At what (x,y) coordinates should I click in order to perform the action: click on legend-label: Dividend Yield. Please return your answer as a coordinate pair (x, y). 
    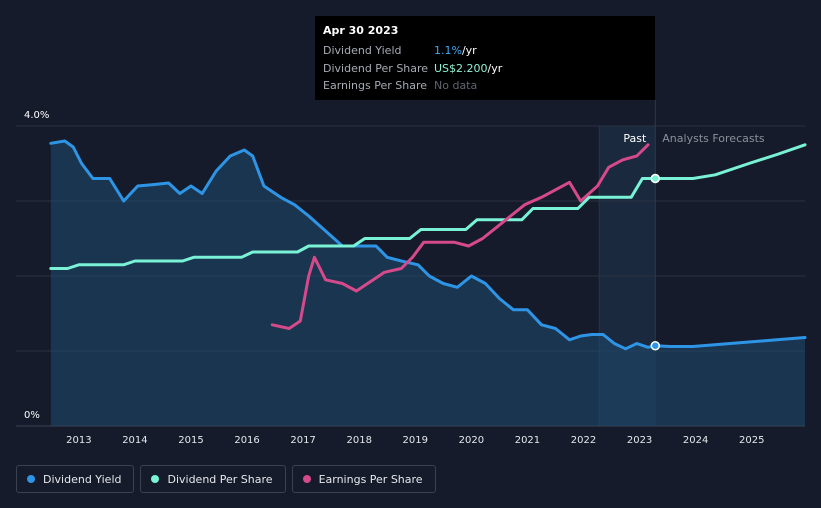
    Looking at the image, I should click on (82, 479).